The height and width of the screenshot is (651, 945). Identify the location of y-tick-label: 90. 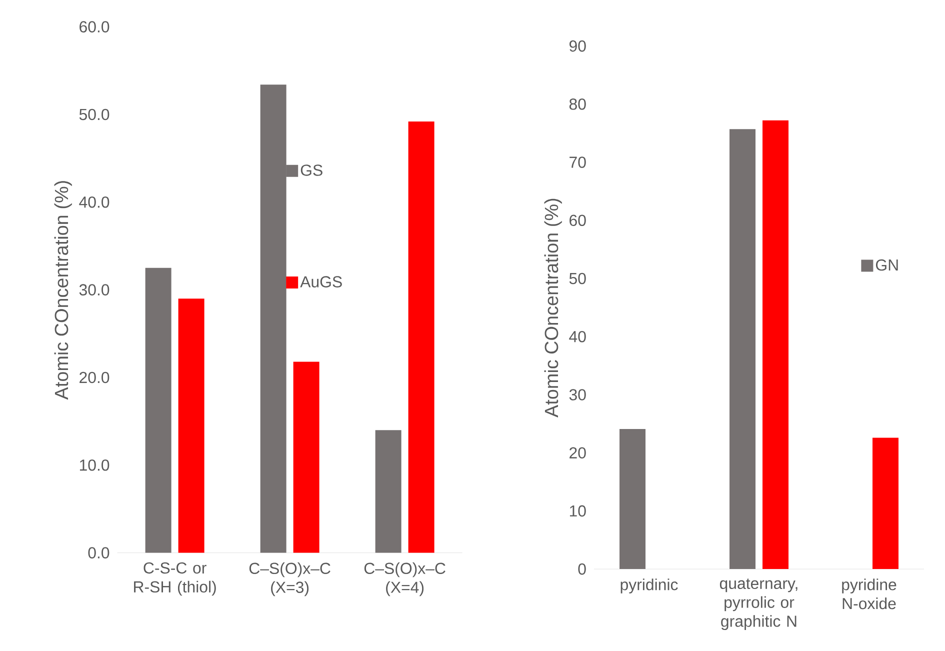
(578, 46).